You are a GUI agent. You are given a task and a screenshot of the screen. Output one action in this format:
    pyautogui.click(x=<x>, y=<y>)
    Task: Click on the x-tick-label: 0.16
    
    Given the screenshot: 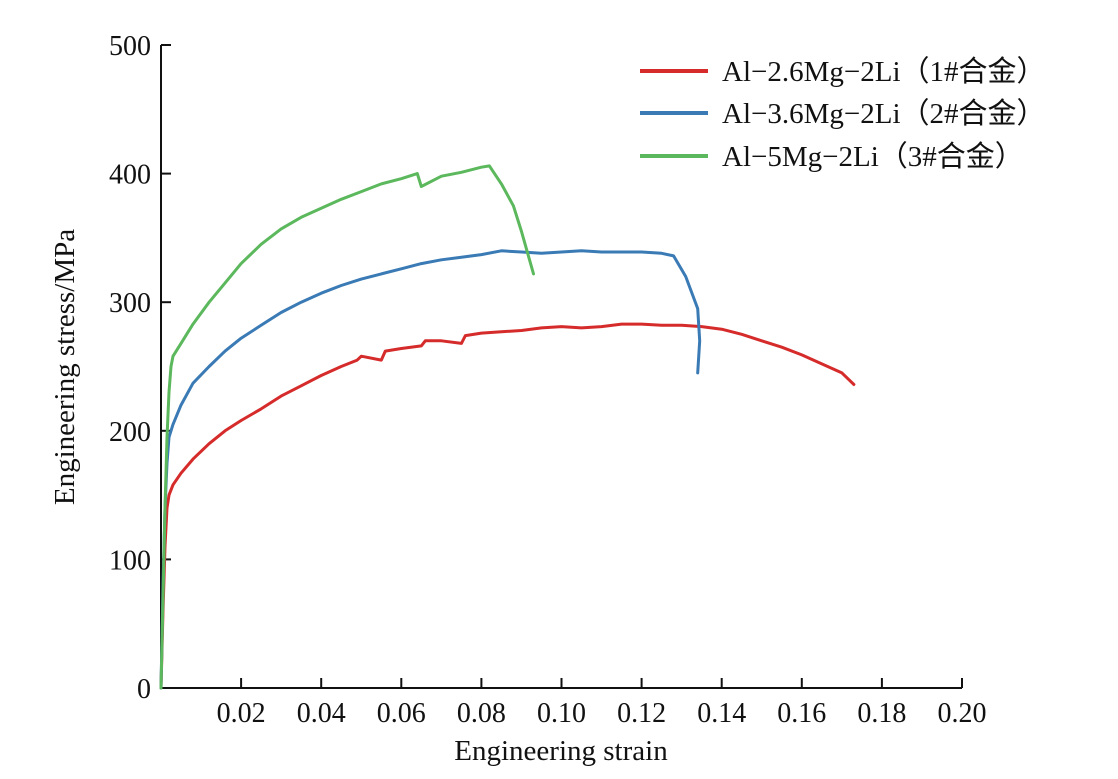 What is the action you would take?
    pyautogui.click(x=801, y=713)
    